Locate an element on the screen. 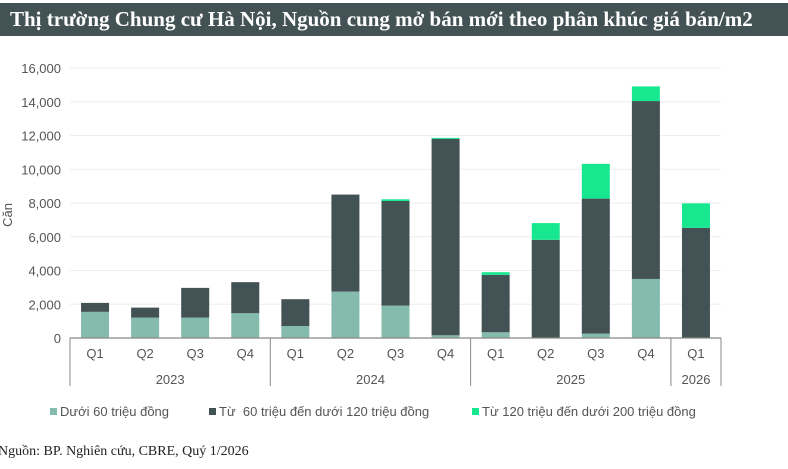  x-group-label: 2026 is located at coordinates (696, 379).